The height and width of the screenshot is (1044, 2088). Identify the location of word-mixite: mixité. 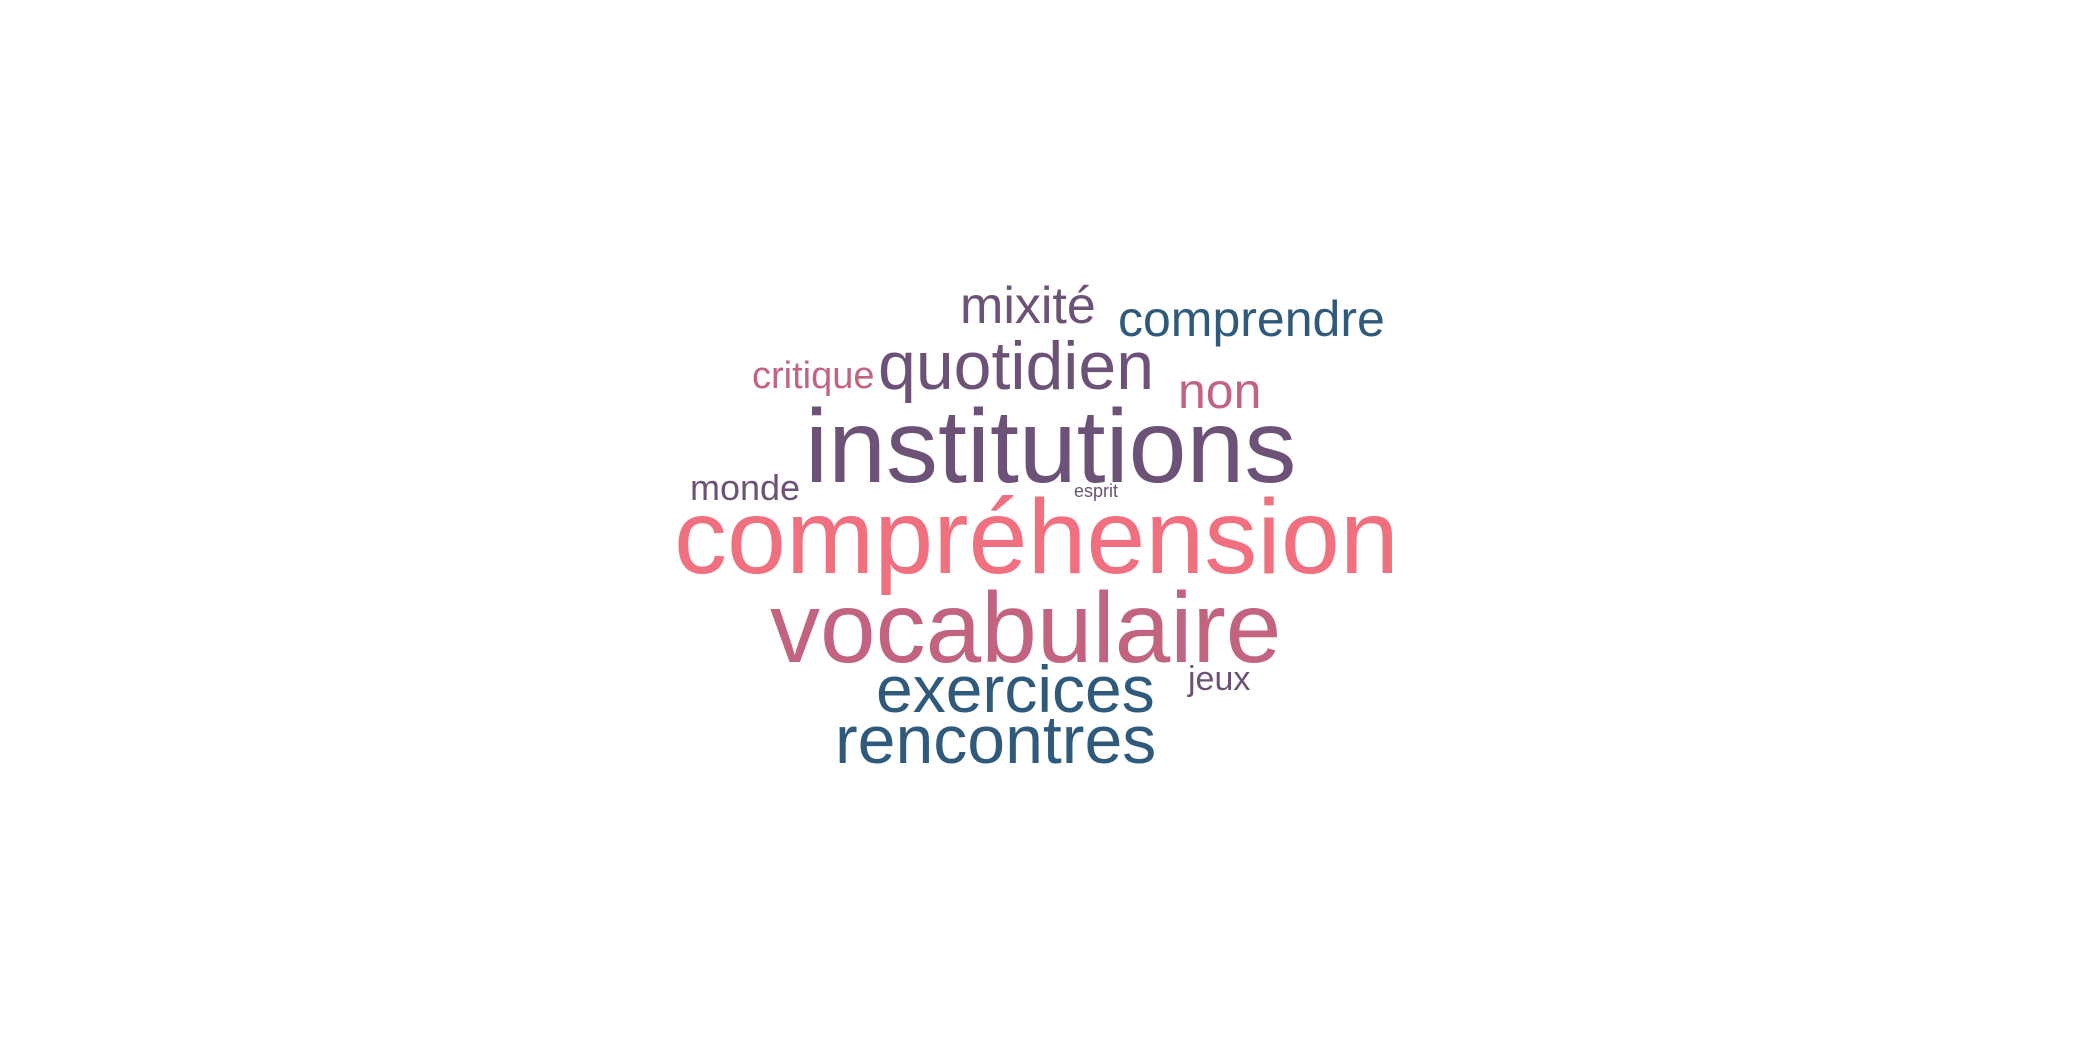
(1028, 306).